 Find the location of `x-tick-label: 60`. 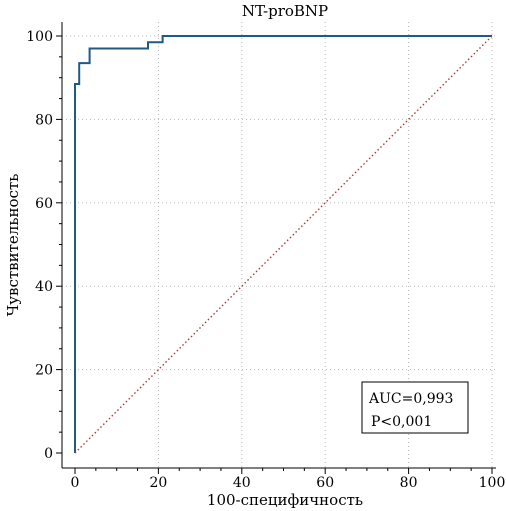

x-tick-label: 60 is located at coordinates (325, 483).